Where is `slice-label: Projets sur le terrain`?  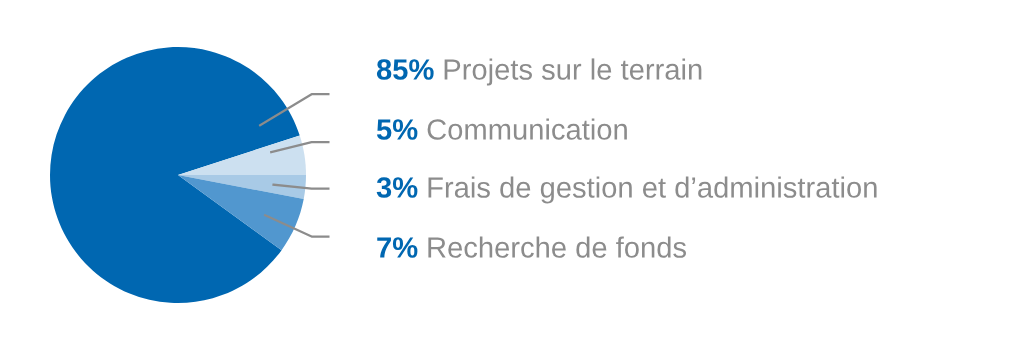
slice-label: Projets sur le terrain is located at coordinates (573, 72).